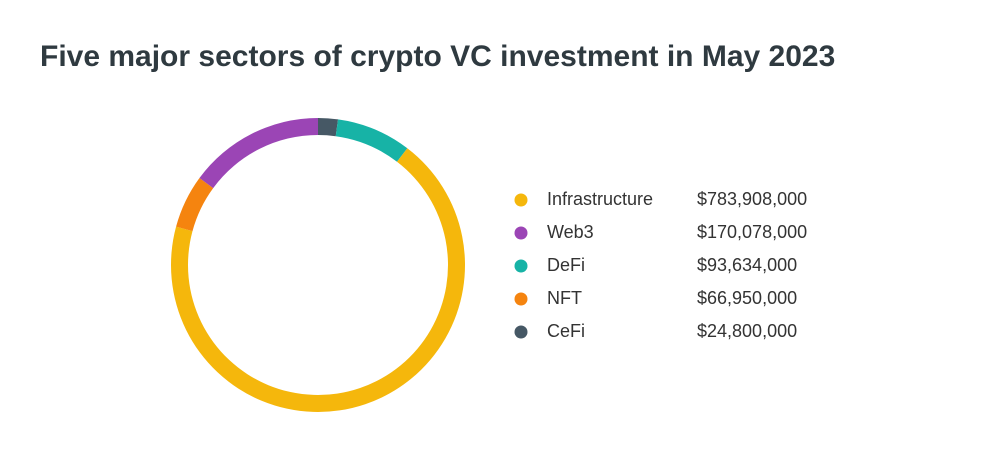  I want to click on legend-value: $170,078,000, so click(752, 232).